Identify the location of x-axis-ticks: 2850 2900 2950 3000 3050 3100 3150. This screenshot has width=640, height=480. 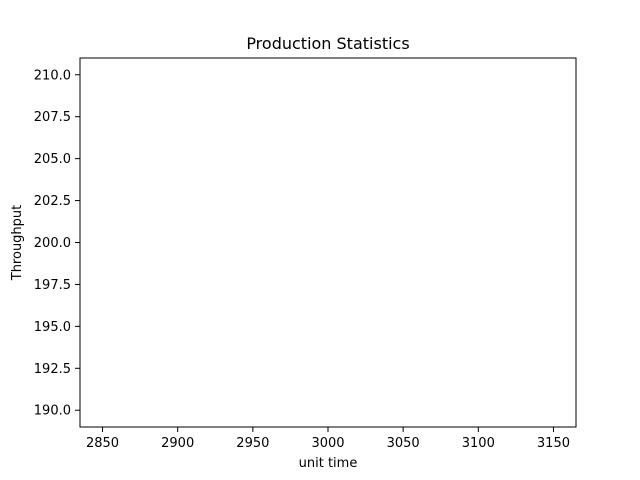
(328, 439).